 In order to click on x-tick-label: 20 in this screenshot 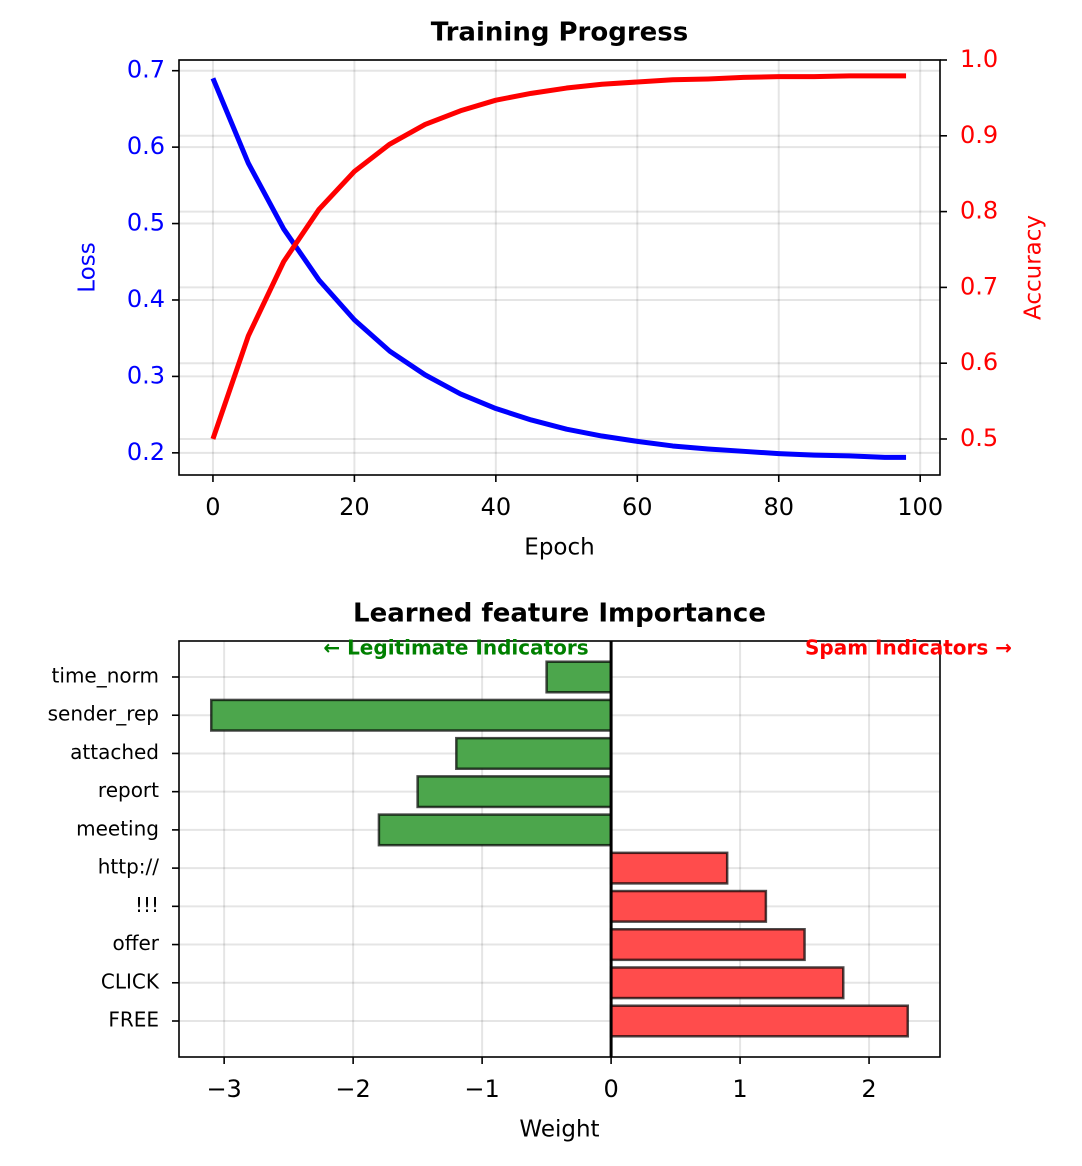, I will do `click(354, 507)`.